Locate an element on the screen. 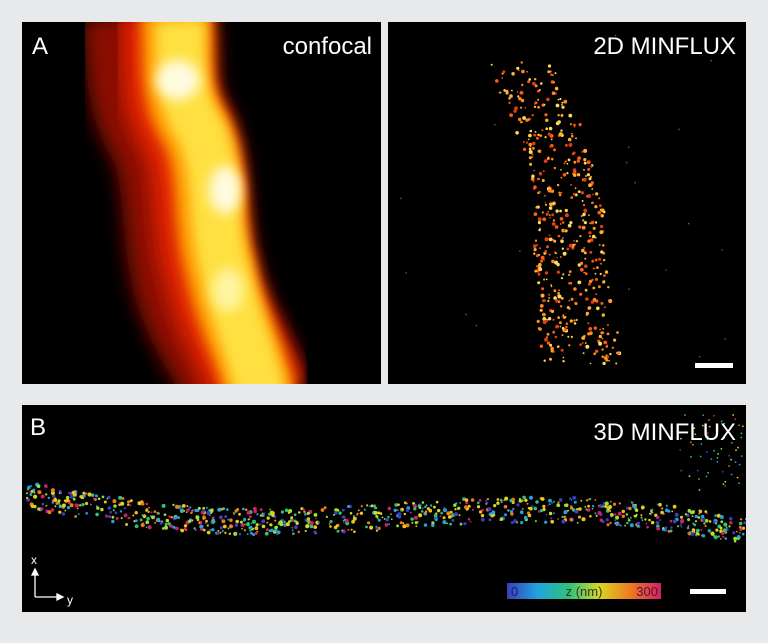 The width and height of the screenshot is (768, 643). colorbar is located at coordinates (584, 591).